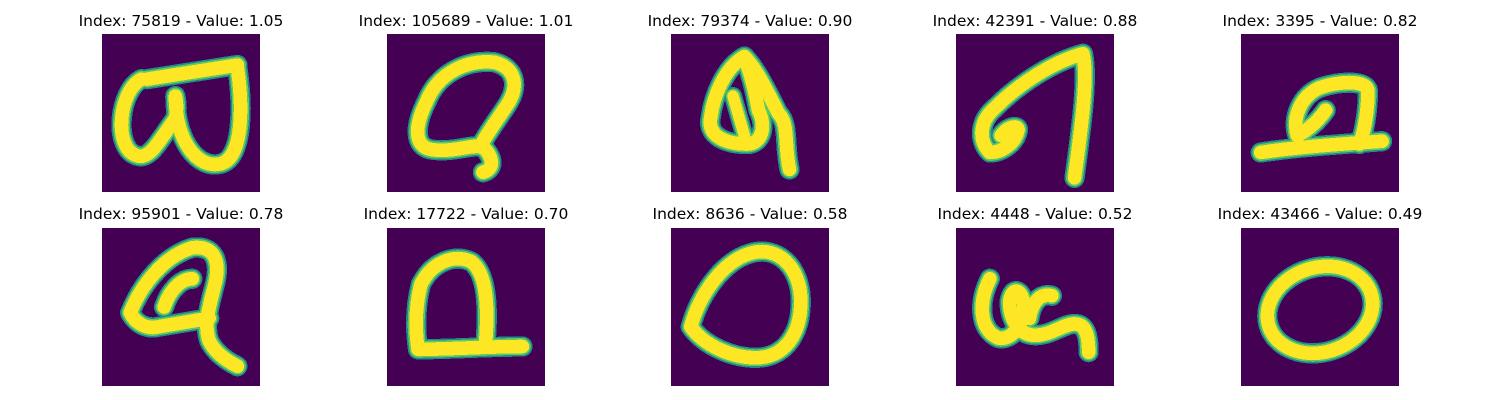  Describe the element at coordinates (1035, 21) in the screenshot. I see `panel-title: Index: 42391 - Value: 0.88` at that location.